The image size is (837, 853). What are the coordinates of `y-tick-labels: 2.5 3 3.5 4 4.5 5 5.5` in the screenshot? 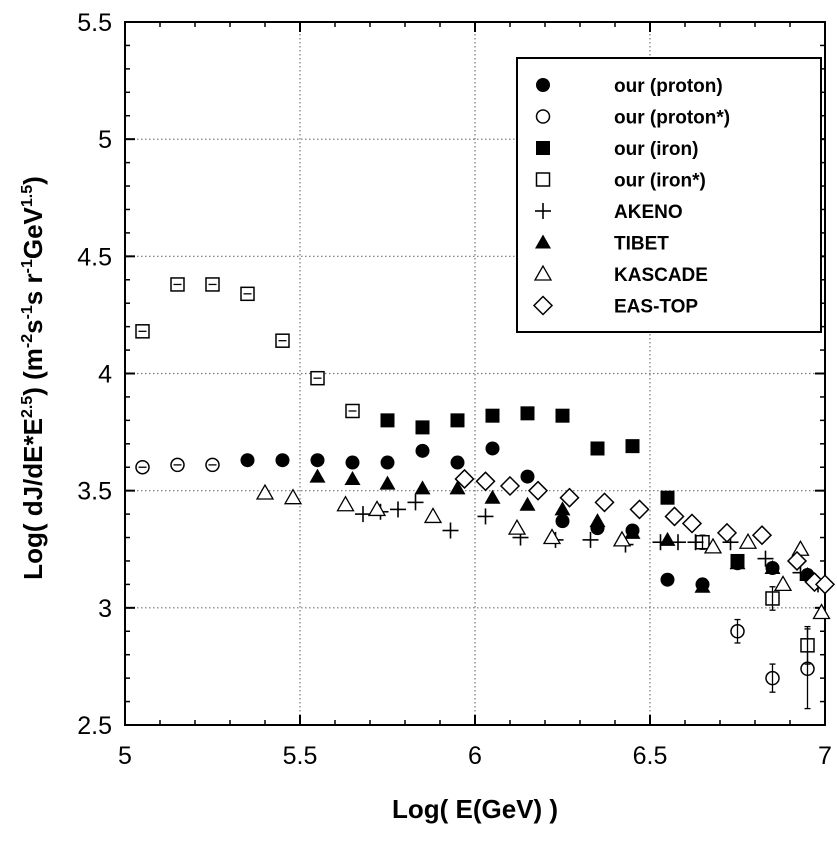 It's located at (94, 374).